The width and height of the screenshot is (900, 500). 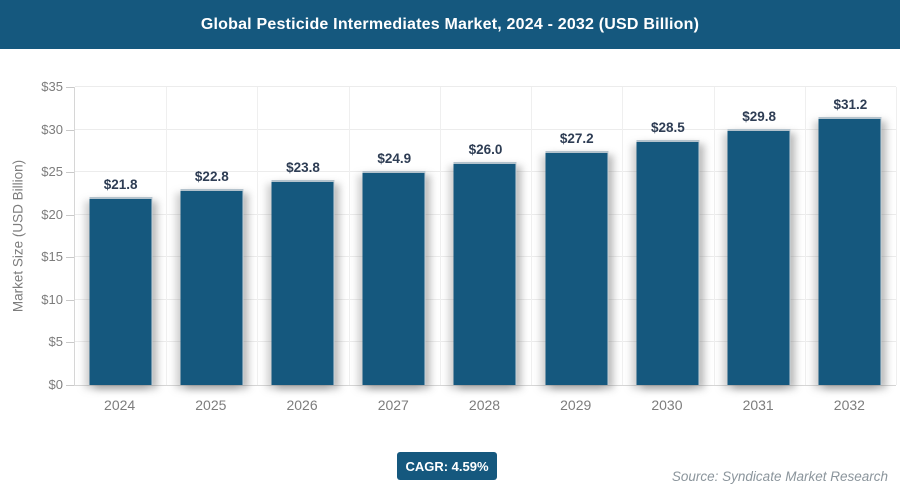 I want to click on x-axis-label: 2031, so click(x=758, y=405).